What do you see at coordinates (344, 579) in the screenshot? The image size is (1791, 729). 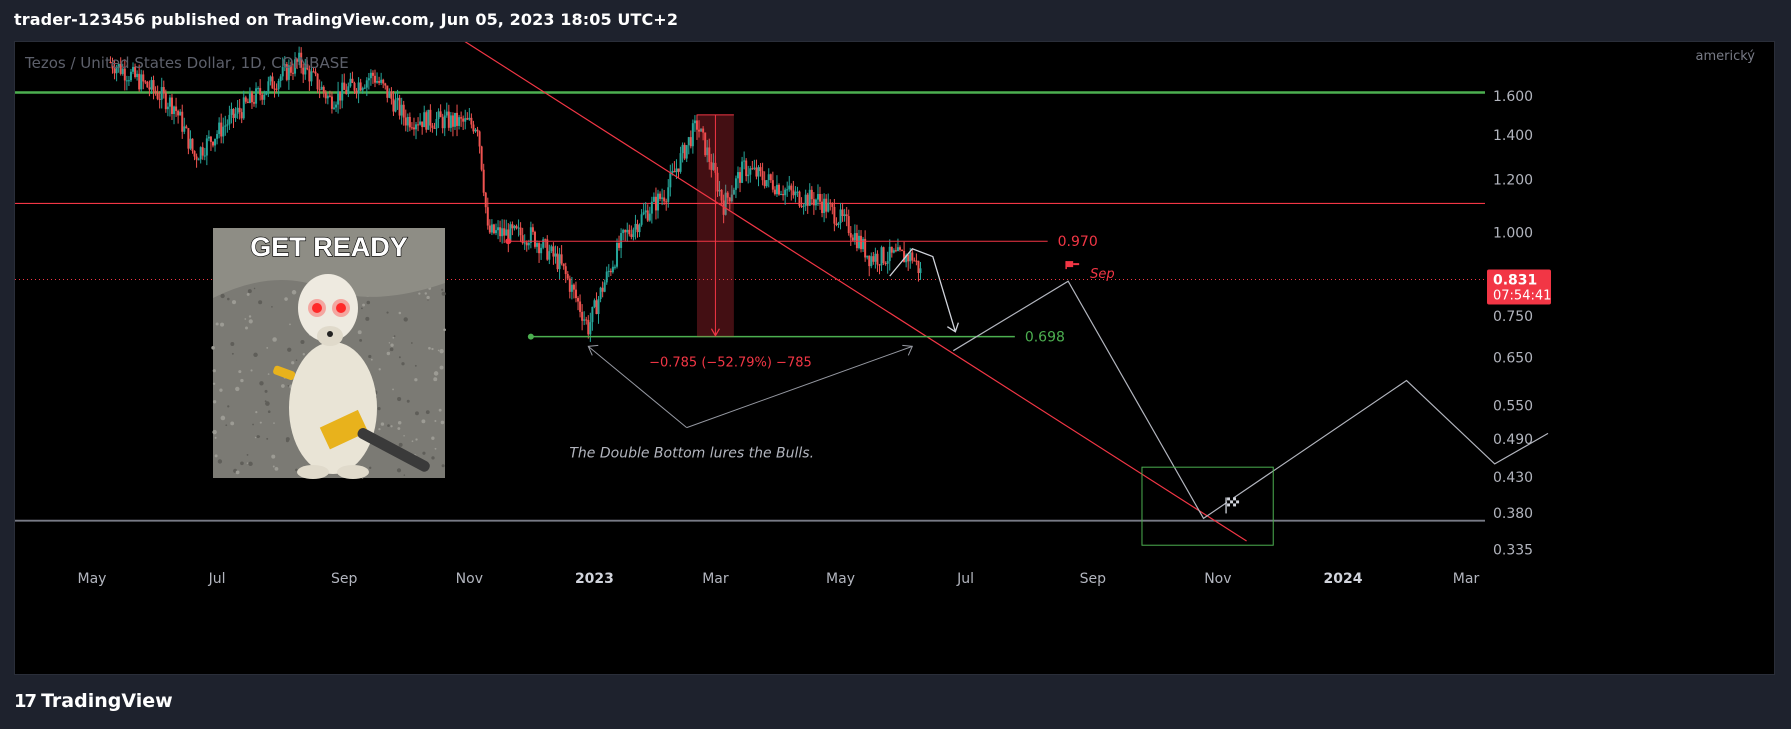 I see `x-tick-label: Sep` at bounding box center [344, 579].